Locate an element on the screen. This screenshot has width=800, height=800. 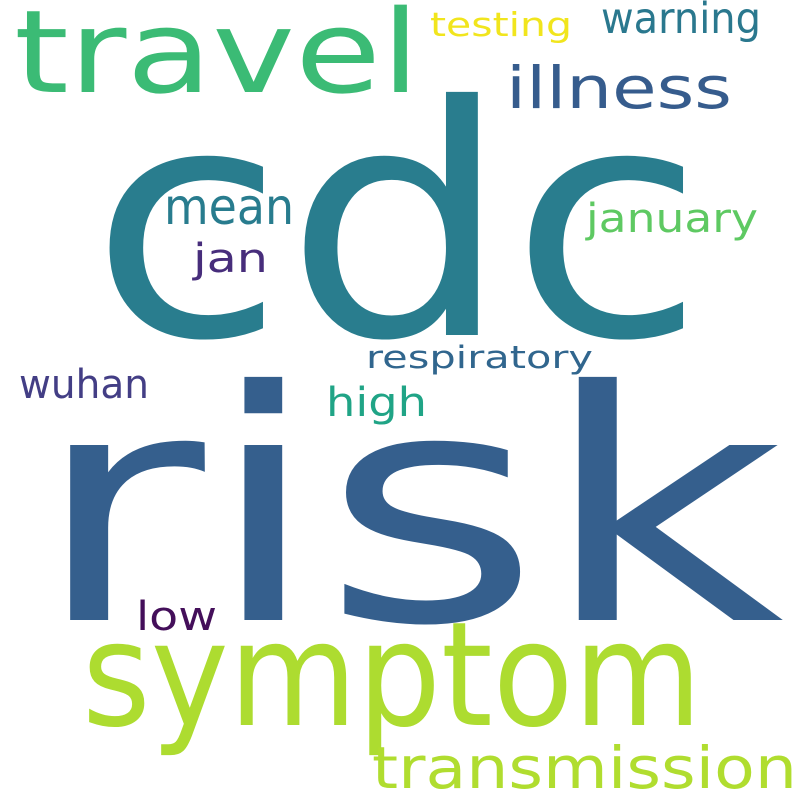
word-wuhan: wuhan is located at coordinates (84, 385).